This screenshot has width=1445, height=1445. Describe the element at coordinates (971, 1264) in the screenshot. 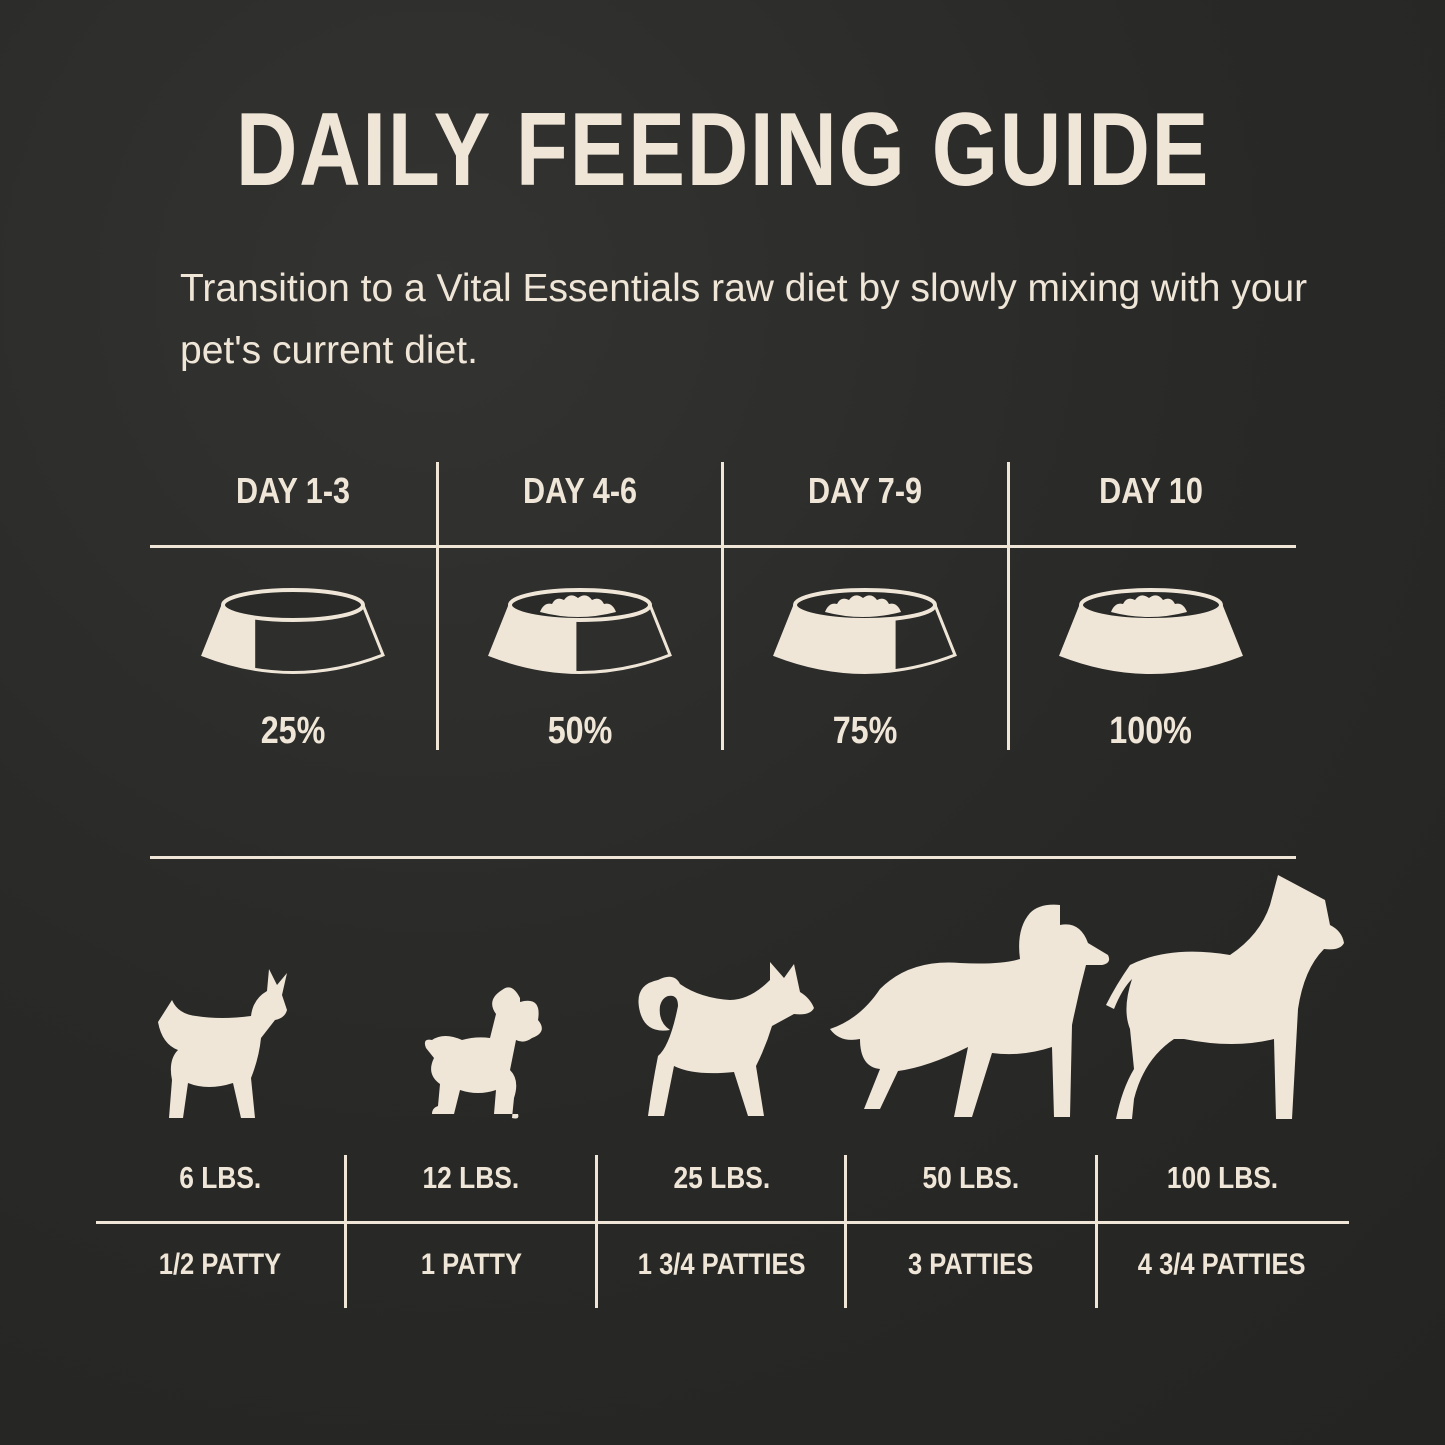

I see `amount-label: 3 PATTIES` at that location.